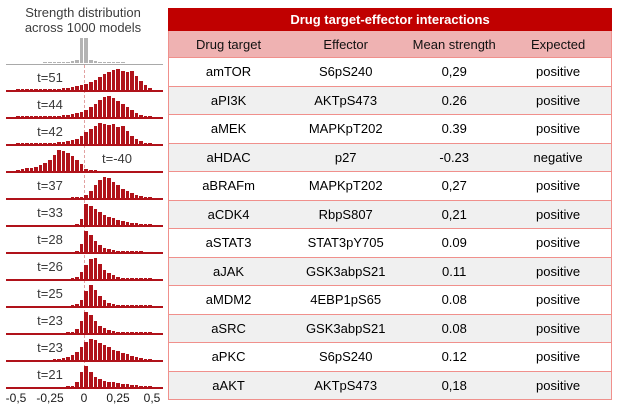 This screenshot has height=414, width=619. Describe the element at coordinates (228, 128) in the screenshot. I see `table-cell: aMEK` at that location.